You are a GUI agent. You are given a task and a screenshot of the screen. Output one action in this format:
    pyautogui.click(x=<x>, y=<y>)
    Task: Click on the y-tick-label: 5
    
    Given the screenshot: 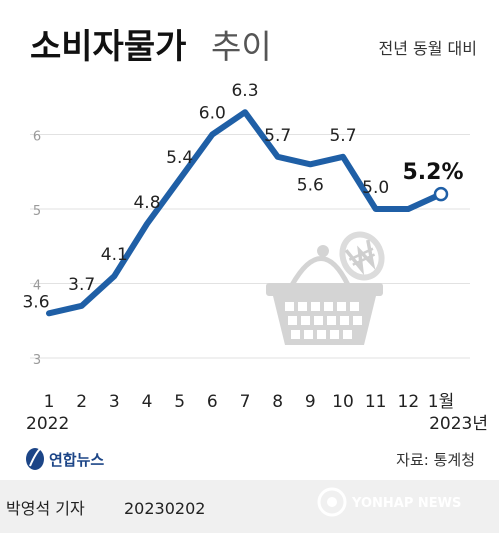 What is the action you would take?
    pyautogui.click(x=37, y=211)
    